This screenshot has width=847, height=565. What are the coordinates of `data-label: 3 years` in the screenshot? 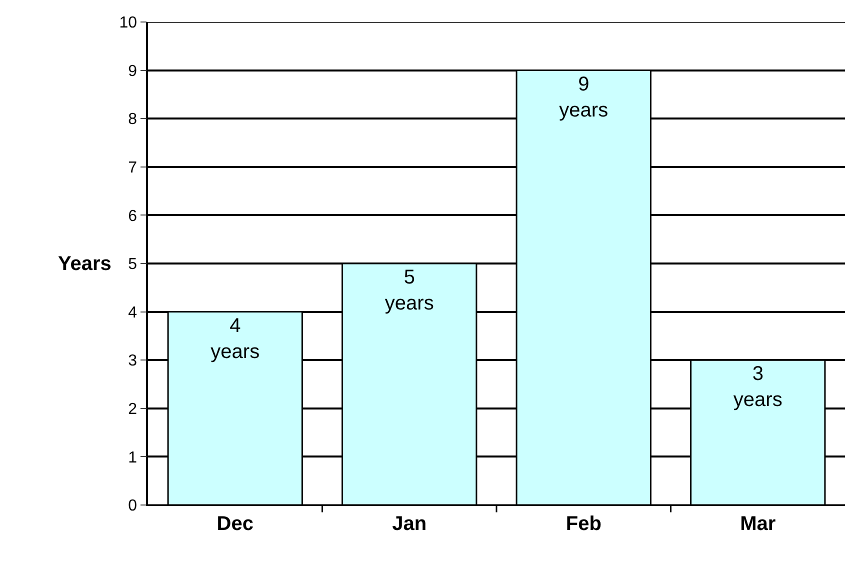 It's located at (757, 387).